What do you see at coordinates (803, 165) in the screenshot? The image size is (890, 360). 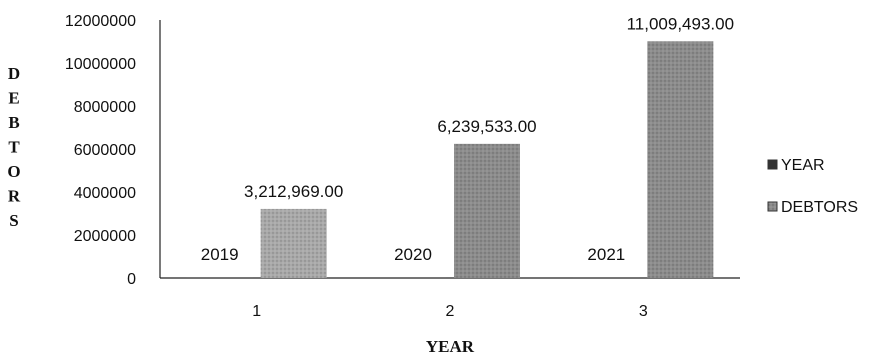 I see `legend-label-year: YEAR` at bounding box center [803, 165].